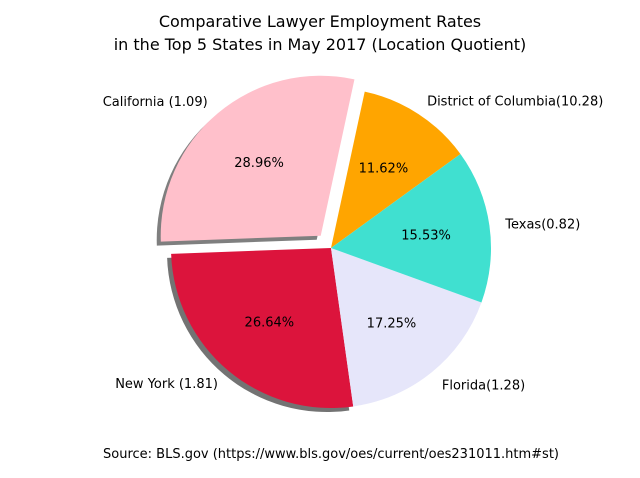 The image size is (640, 478). I want to click on slice-label-district-of-columbia: District of Columbia(10.28), so click(515, 102).